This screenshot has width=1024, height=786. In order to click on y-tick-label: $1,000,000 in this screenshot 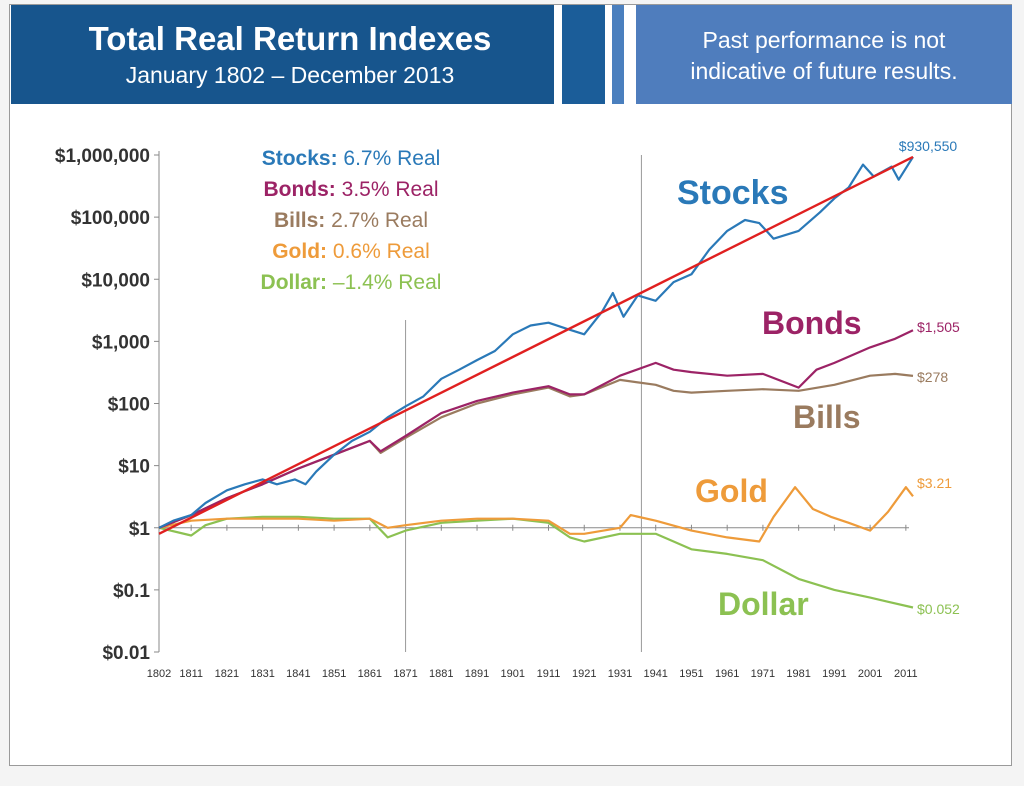, I will do `click(102, 156)`.